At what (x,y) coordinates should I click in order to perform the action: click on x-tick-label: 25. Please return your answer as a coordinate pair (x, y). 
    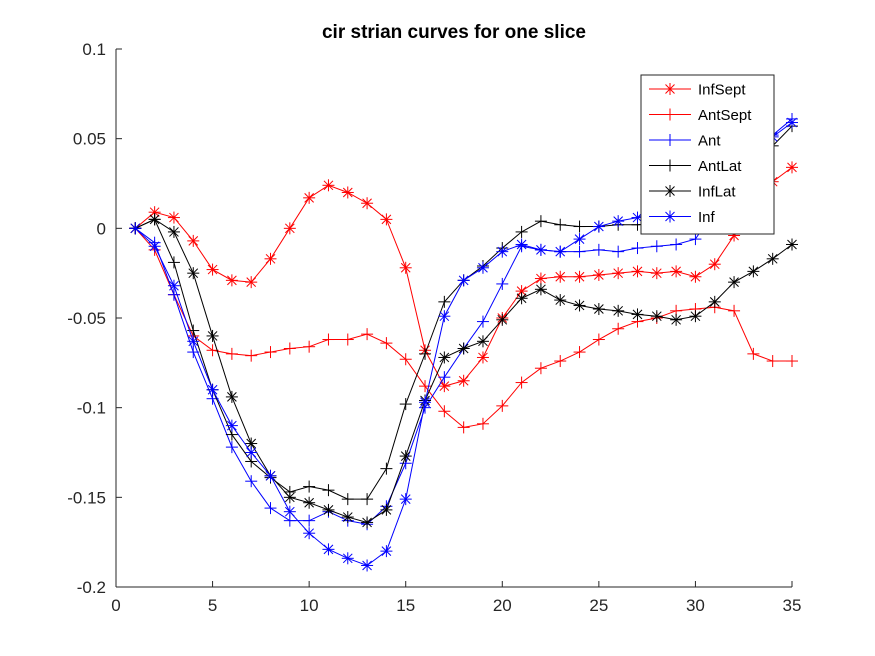
    Looking at the image, I should click on (598, 605).